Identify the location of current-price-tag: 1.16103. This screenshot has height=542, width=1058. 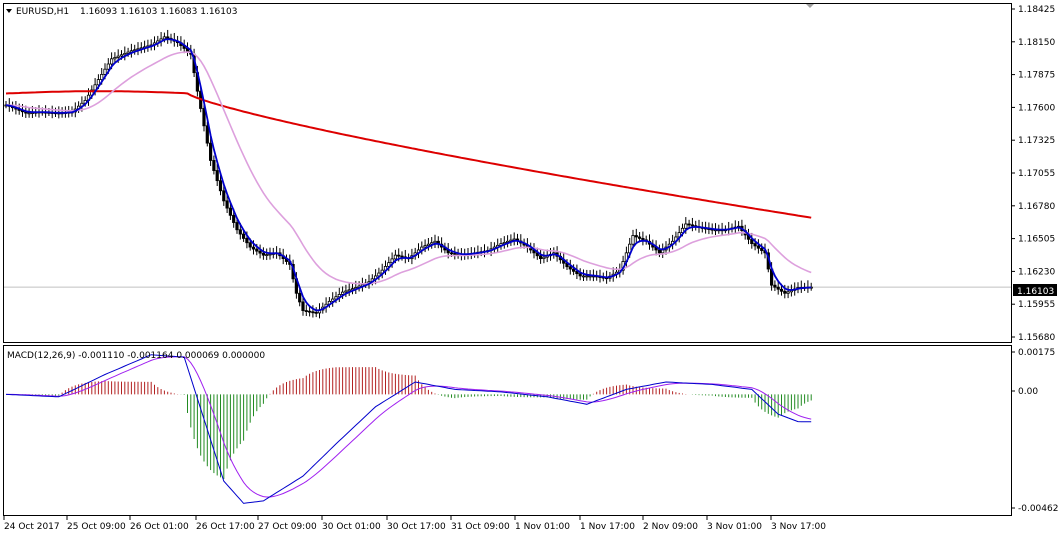
(1035, 290).